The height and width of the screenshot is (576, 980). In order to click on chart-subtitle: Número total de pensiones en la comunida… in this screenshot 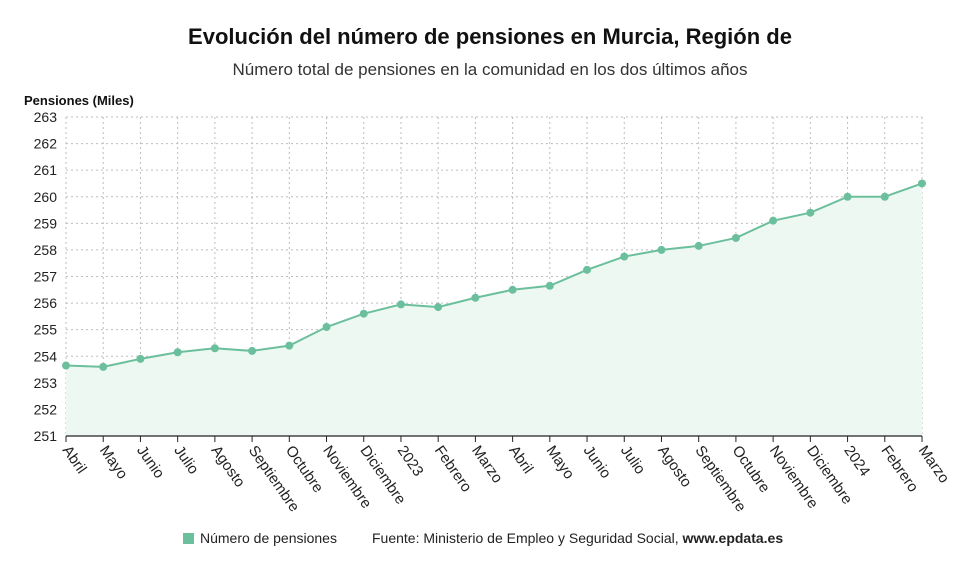, I will do `click(490, 69)`.